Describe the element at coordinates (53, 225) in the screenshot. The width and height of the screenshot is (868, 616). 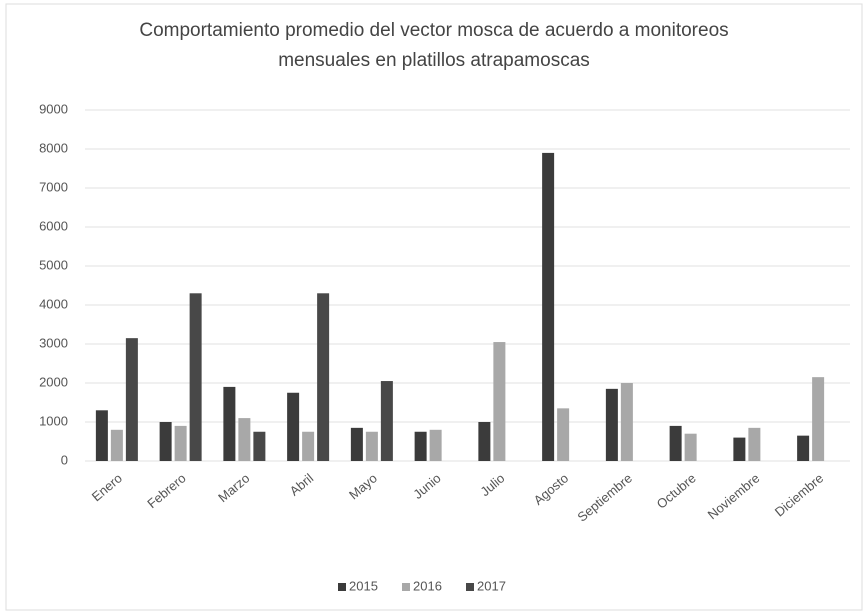
I see `y-tick-label: 6000` at that location.